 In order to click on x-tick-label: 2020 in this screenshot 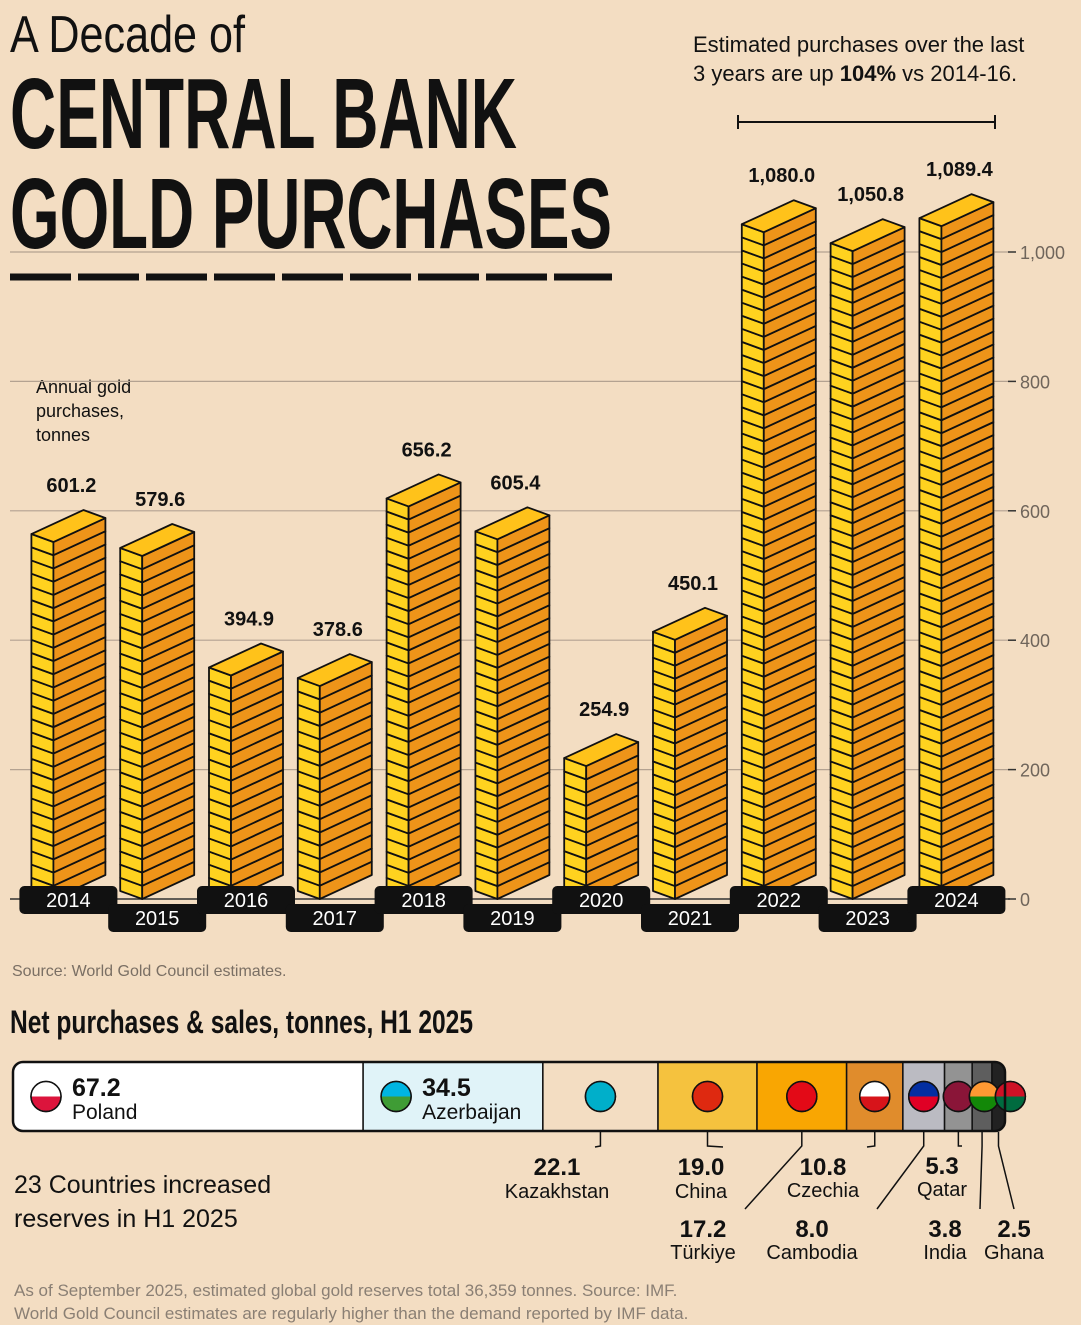, I will do `click(601, 901)`.